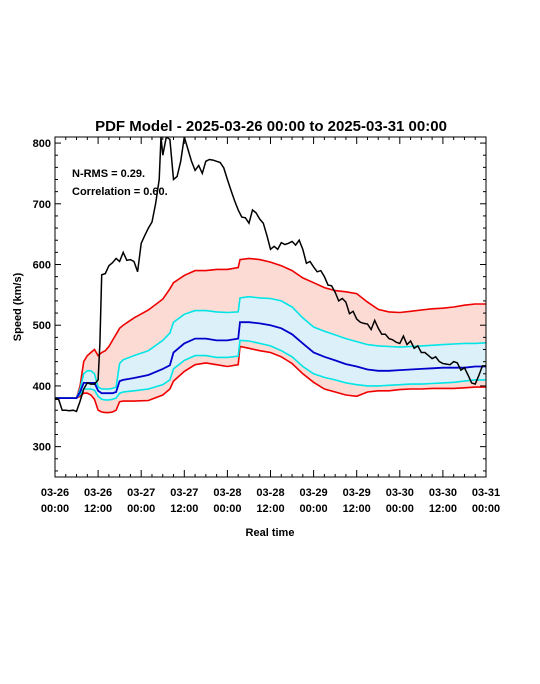  I want to click on inner-band-upper-line, so click(271, 347).